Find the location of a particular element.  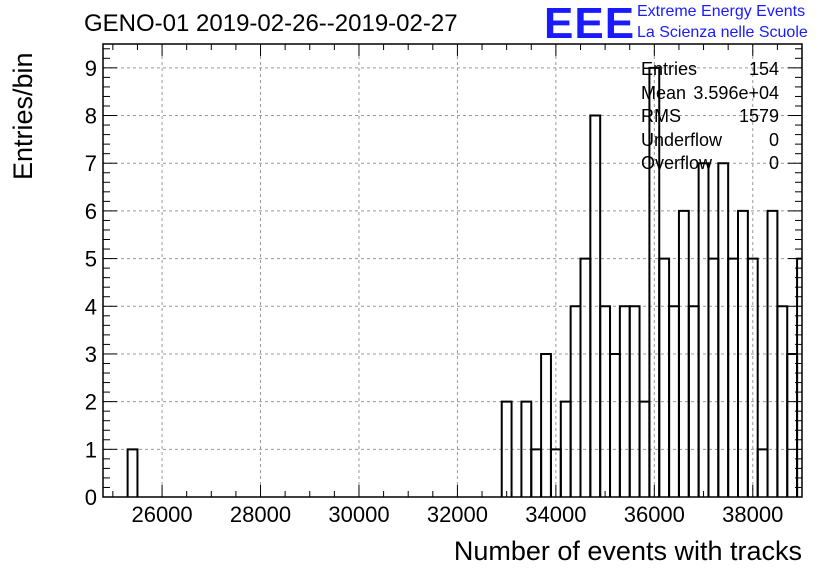

y-axis-label: Entries/bin is located at coordinates (23, 116).